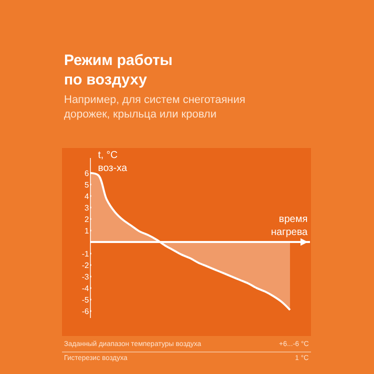  What do you see at coordinates (87, 219) in the screenshot?
I see `y-tick-label: 2` at bounding box center [87, 219].